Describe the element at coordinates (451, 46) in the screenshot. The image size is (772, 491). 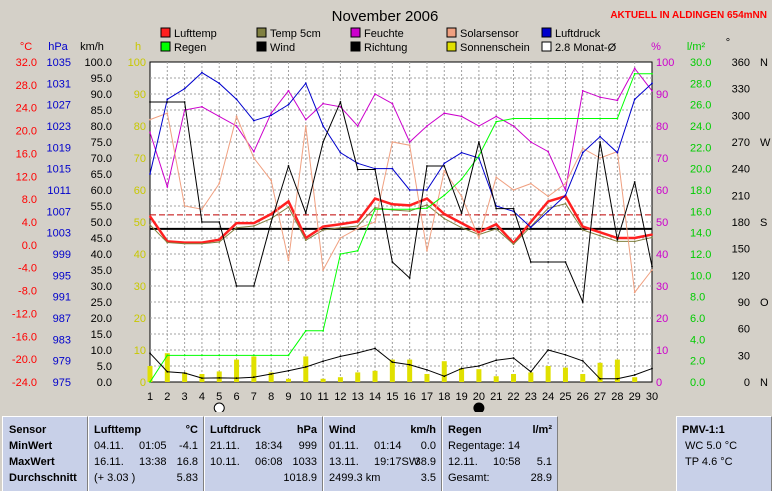
I see `legend-swatch-sonnenschein` at that location.